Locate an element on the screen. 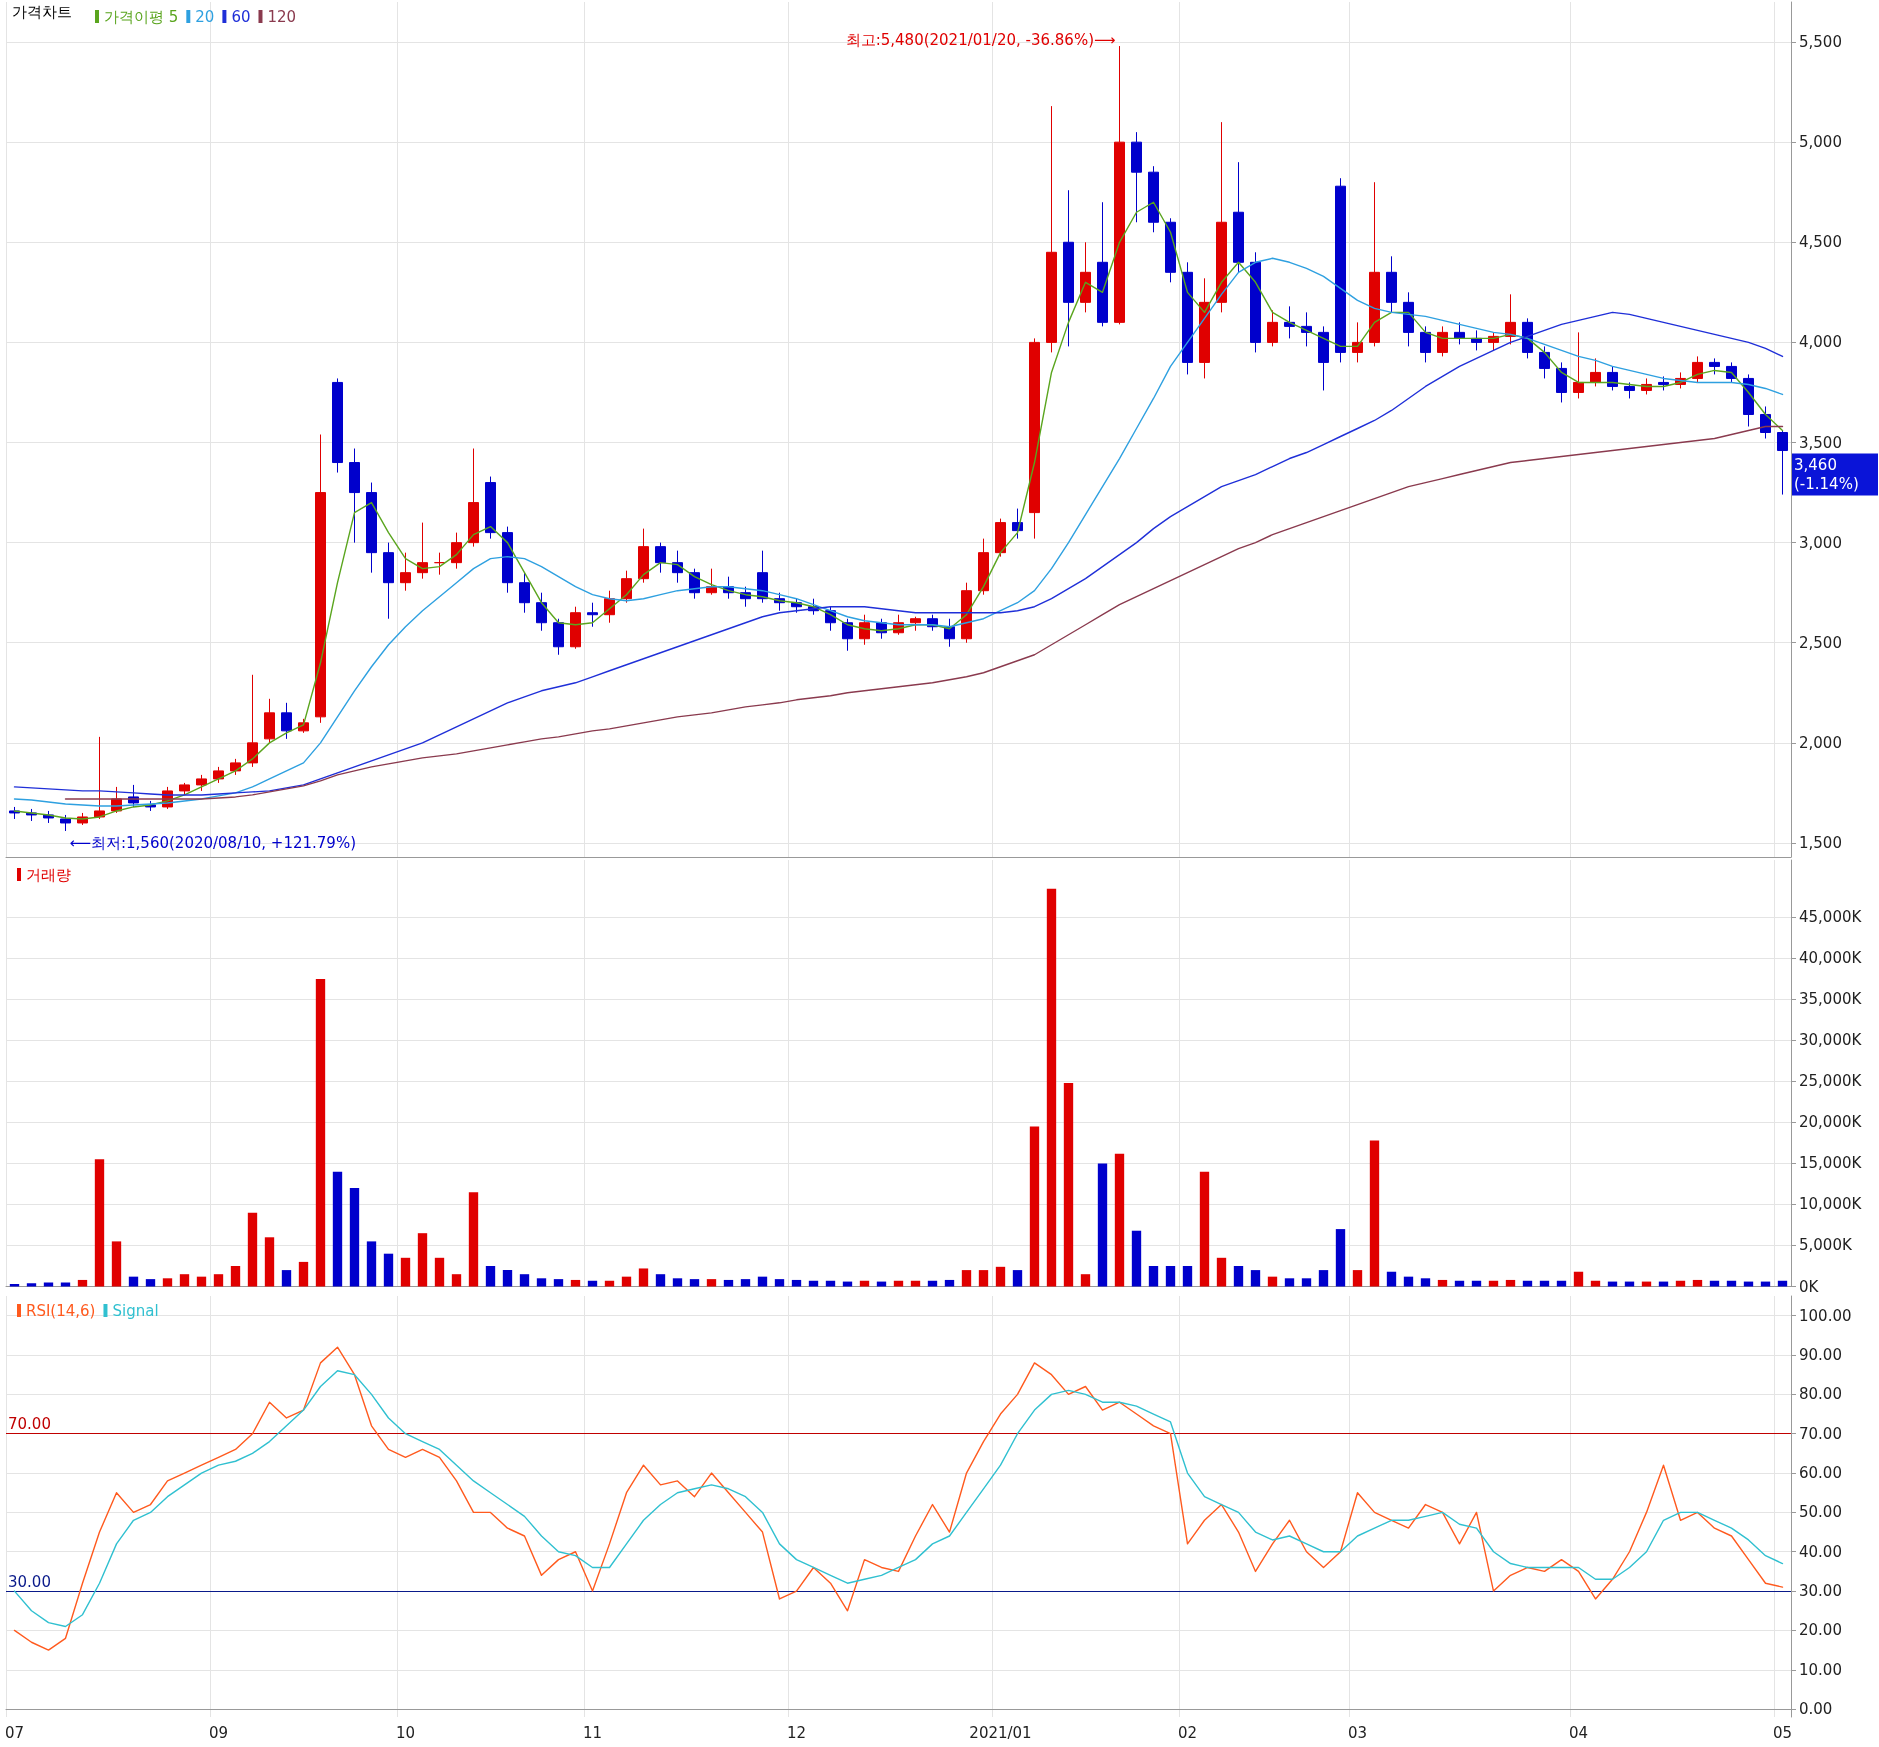 The width and height of the screenshot is (1879, 1747). y-tick-label: 5,000 is located at coordinates (1820, 142).